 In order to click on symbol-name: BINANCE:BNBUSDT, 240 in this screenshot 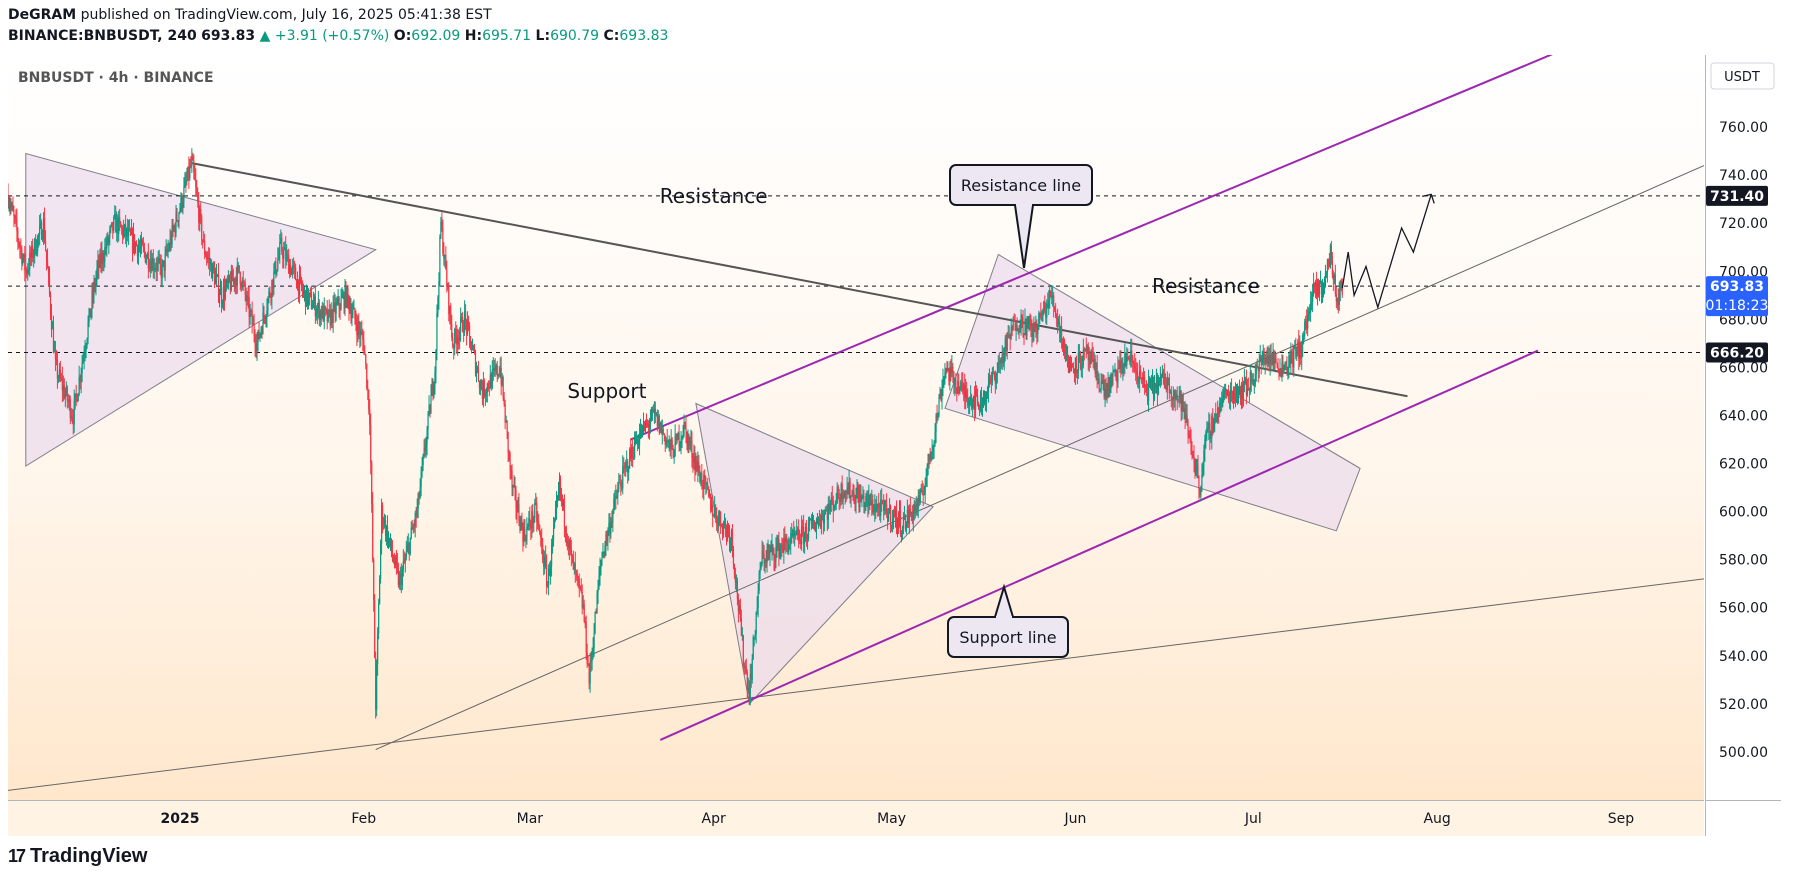, I will do `click(102, 36)`.